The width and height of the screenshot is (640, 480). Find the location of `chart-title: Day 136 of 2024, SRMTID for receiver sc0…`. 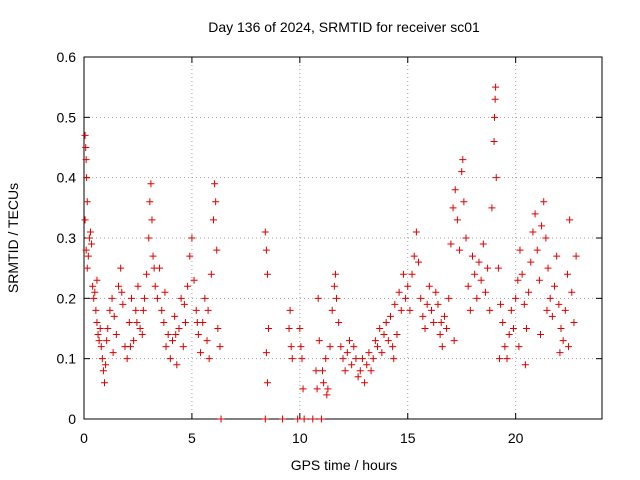

chart-title: Day 136 of 2024, SRMTID for receiver sc0… is located at coordinates (344, 27).